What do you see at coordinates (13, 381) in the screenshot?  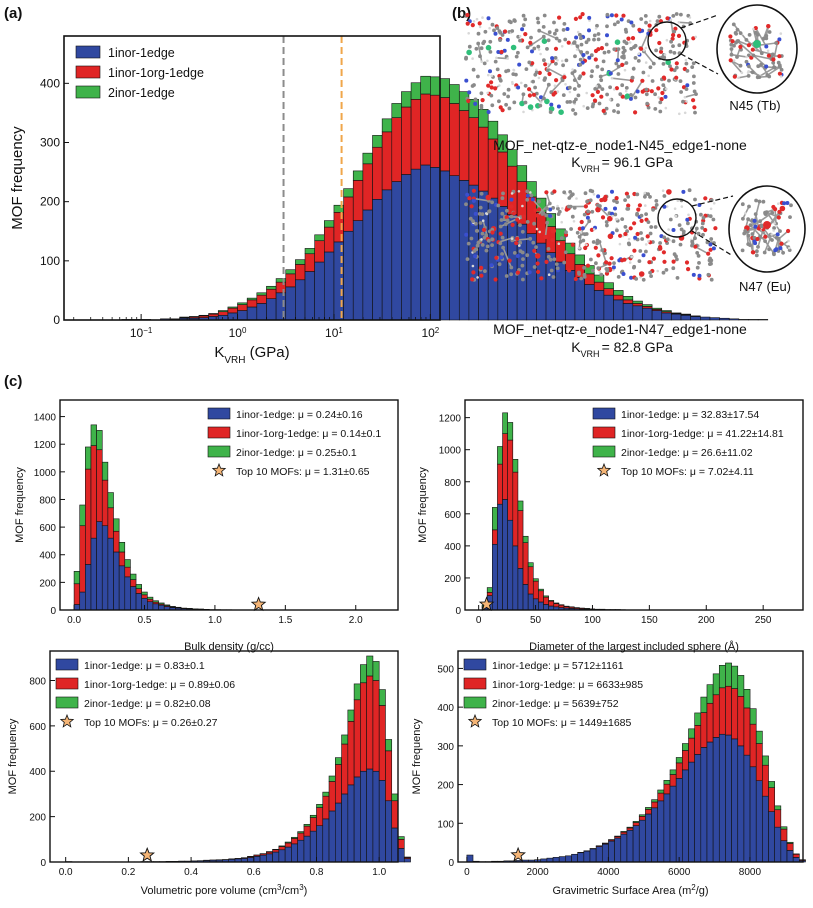 I see `panel-label-c: (c)` at bounding box center [13, 381].